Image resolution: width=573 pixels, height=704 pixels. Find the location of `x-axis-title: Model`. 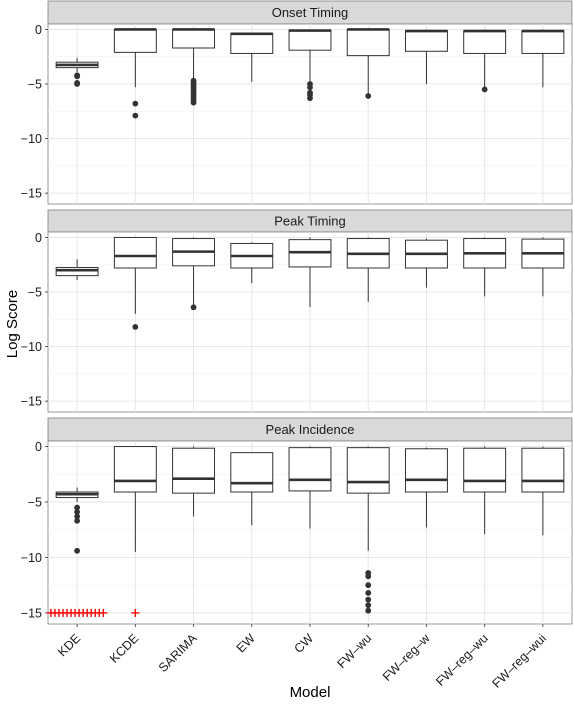

x-axis-title: Model is located at coordinates (310, 692).